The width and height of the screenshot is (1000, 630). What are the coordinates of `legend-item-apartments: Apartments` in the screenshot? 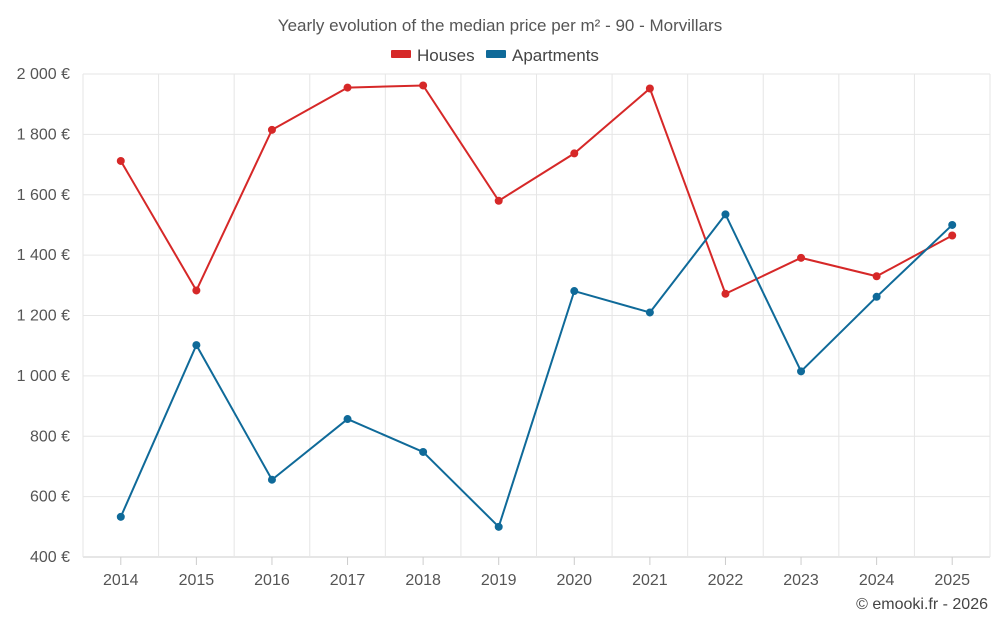 It's located at (542, 55).